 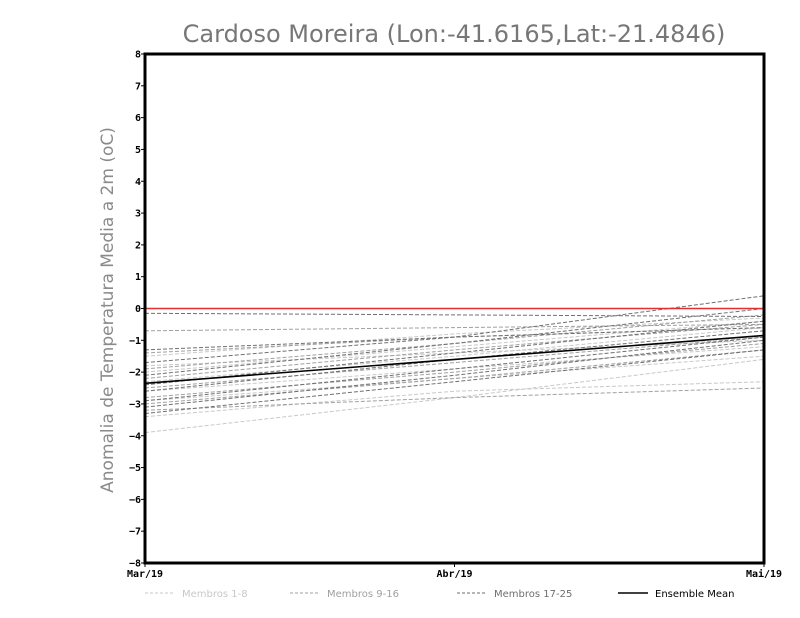 What do you see at coordinates (135, 404) in the screenshot?
I see `y-tick-label: −3` at bounding box center [135, 404].